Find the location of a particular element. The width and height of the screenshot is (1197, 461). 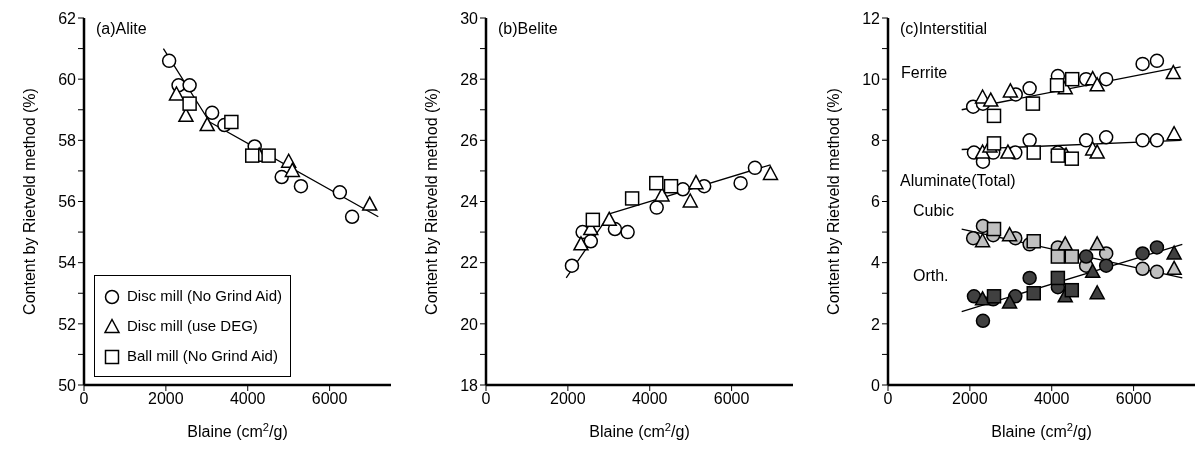

annotation: Cubic is located at coordinates (933, 211).